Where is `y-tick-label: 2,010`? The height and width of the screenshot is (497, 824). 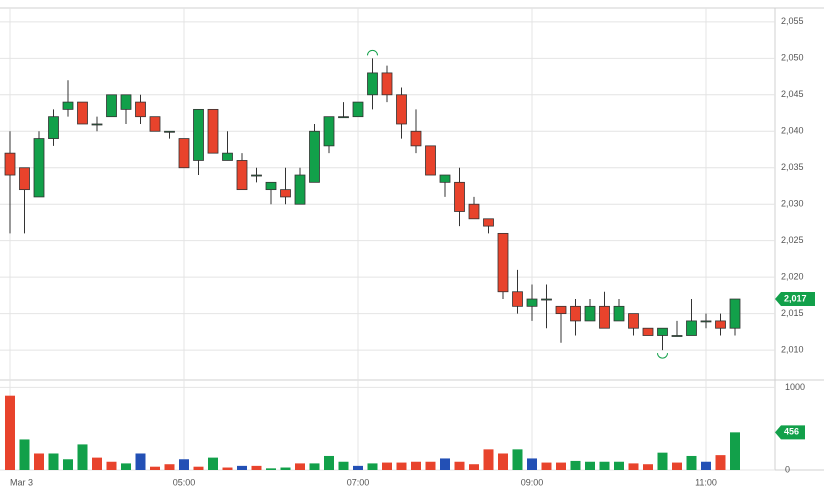
y-tick-label: 2,010 is located at coordinates (792, 349).